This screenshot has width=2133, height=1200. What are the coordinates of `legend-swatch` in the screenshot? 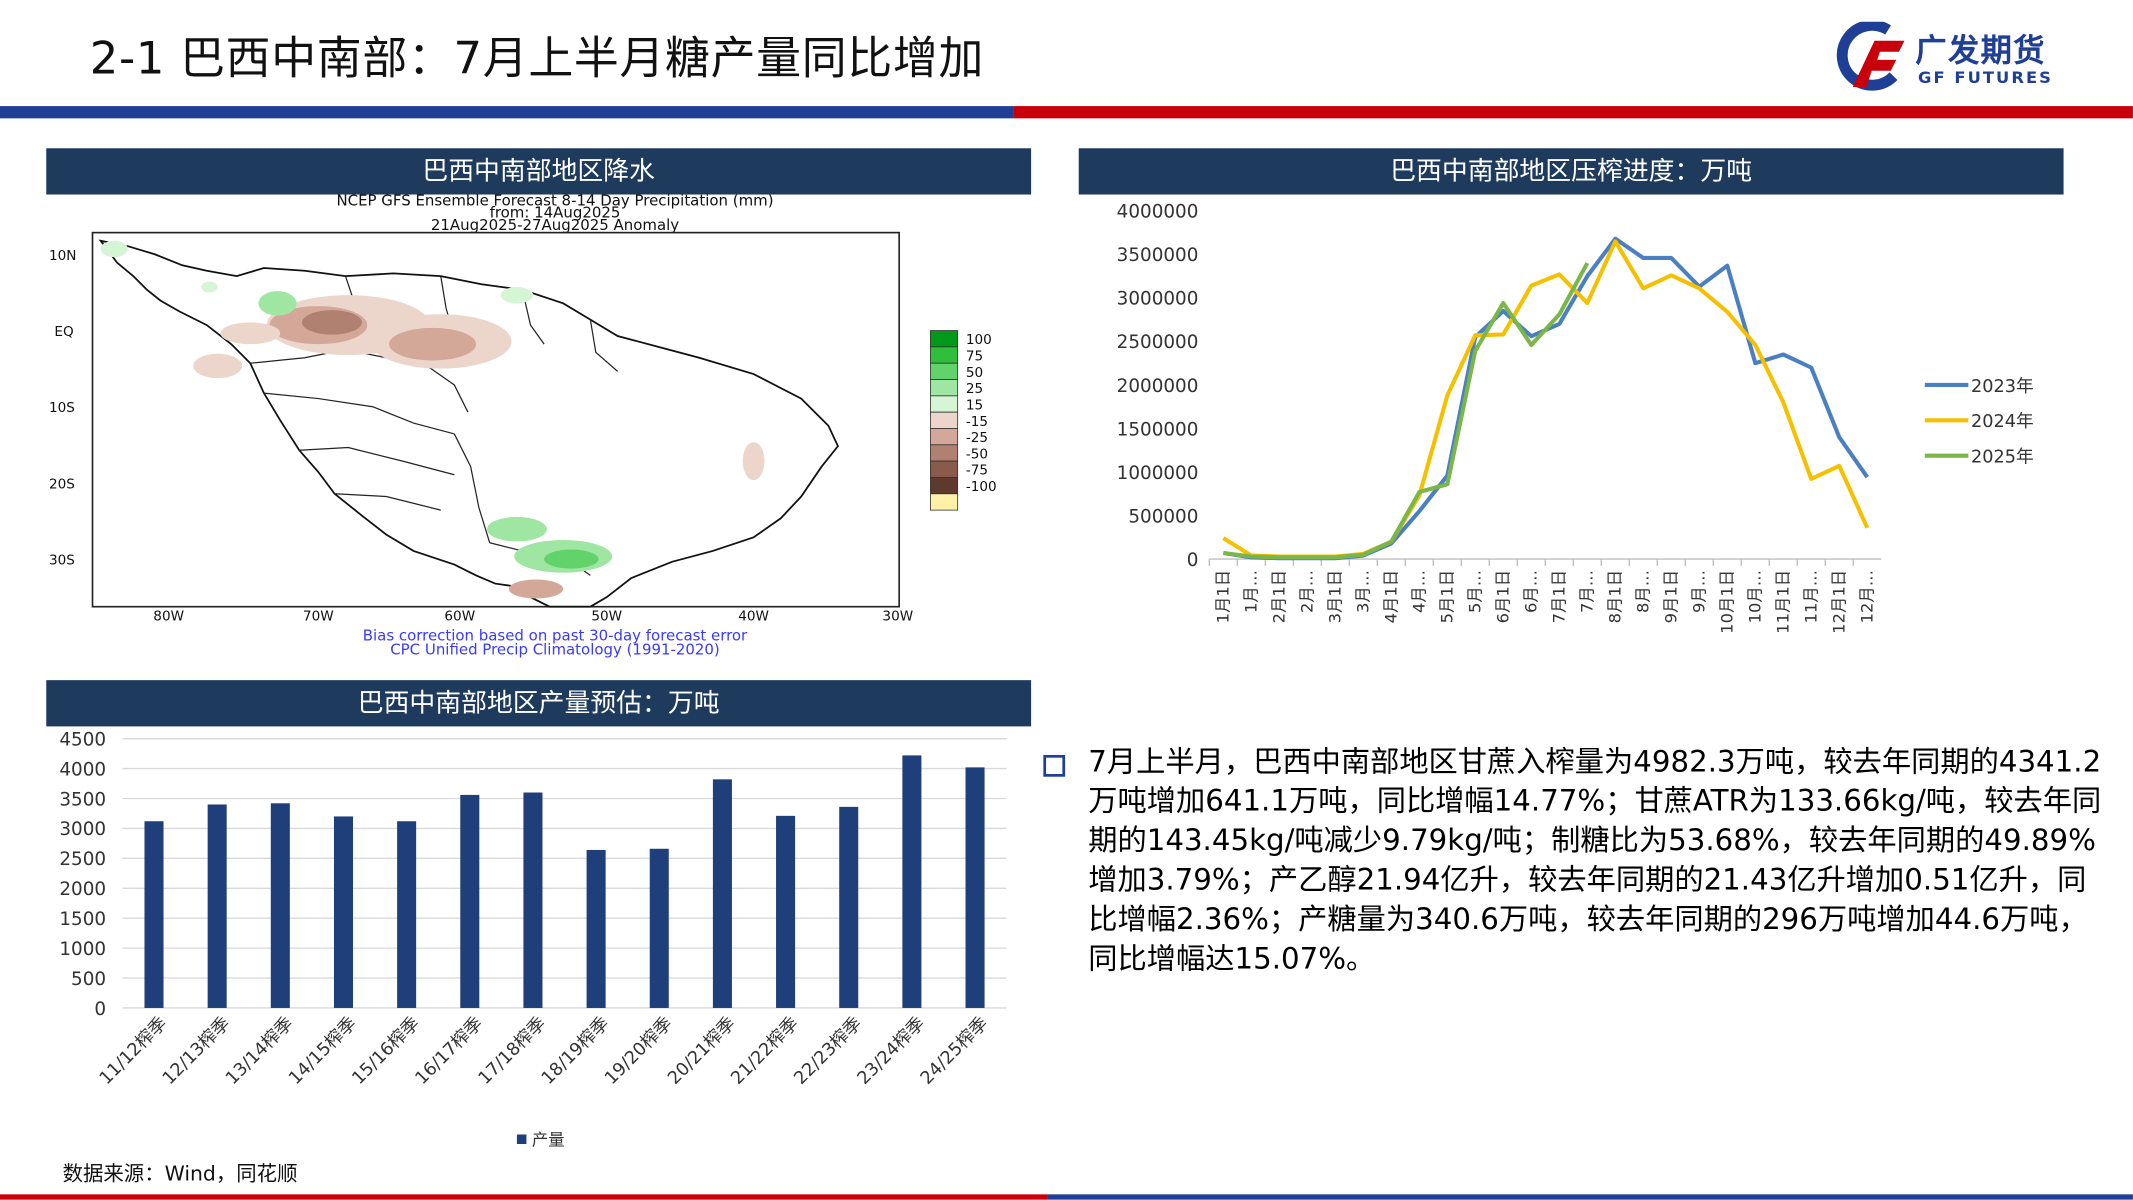 It's located at (521, 1139).